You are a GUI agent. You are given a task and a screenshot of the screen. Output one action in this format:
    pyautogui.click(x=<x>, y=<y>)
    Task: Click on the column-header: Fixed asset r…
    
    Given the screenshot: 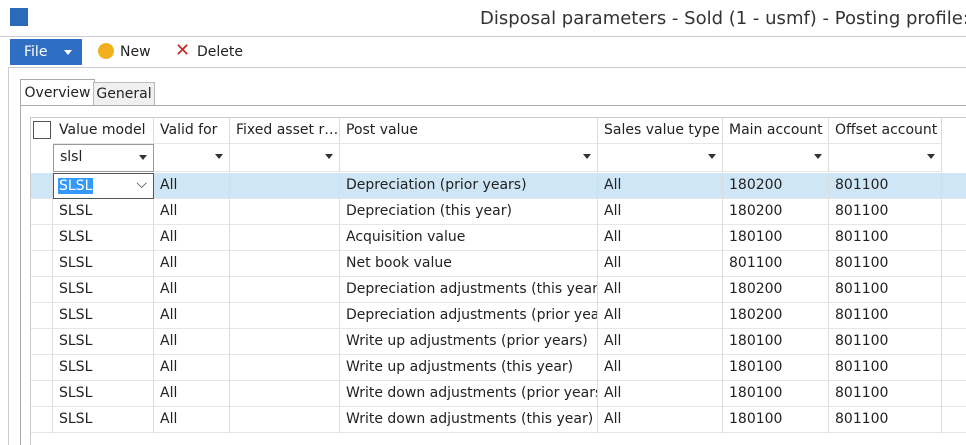 What is the action you would take?
    pyautogui.click(x=285, y=131)
    